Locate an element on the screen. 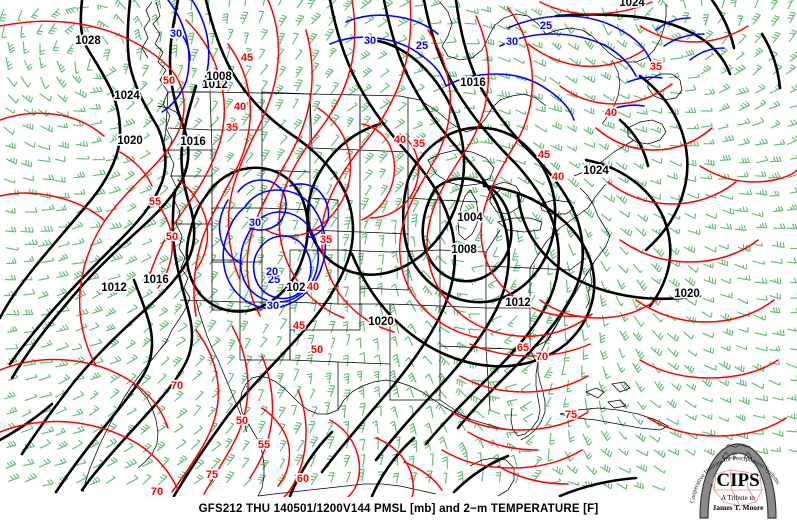  cold-isotherm-label: 20 is located at coordinates (272, 272).